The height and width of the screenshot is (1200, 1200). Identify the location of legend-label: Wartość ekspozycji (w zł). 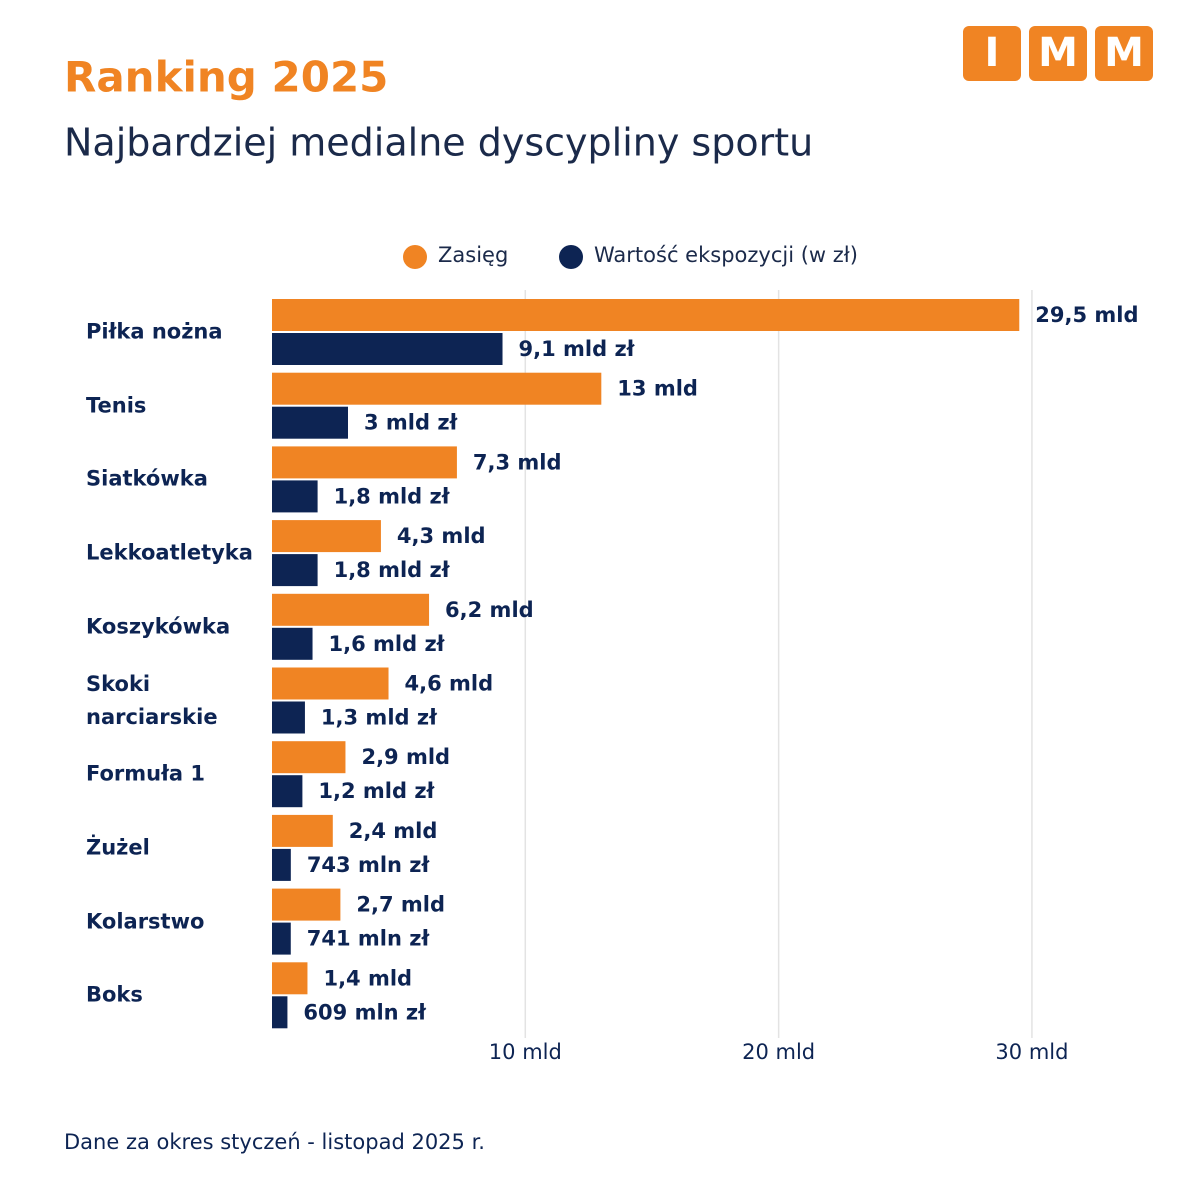
(726, 255).